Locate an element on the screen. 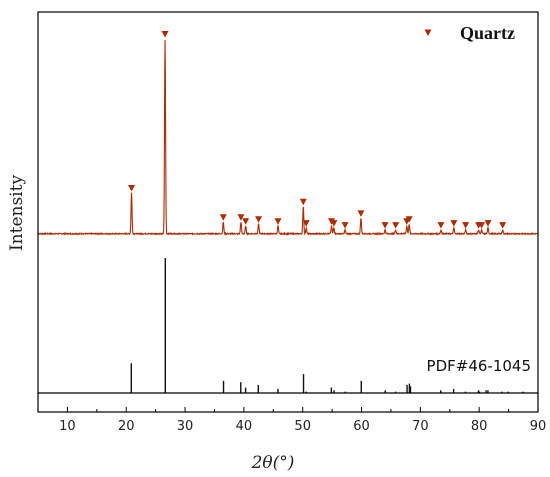  x-tick-label: 10 is located at coordinates (67, 426).